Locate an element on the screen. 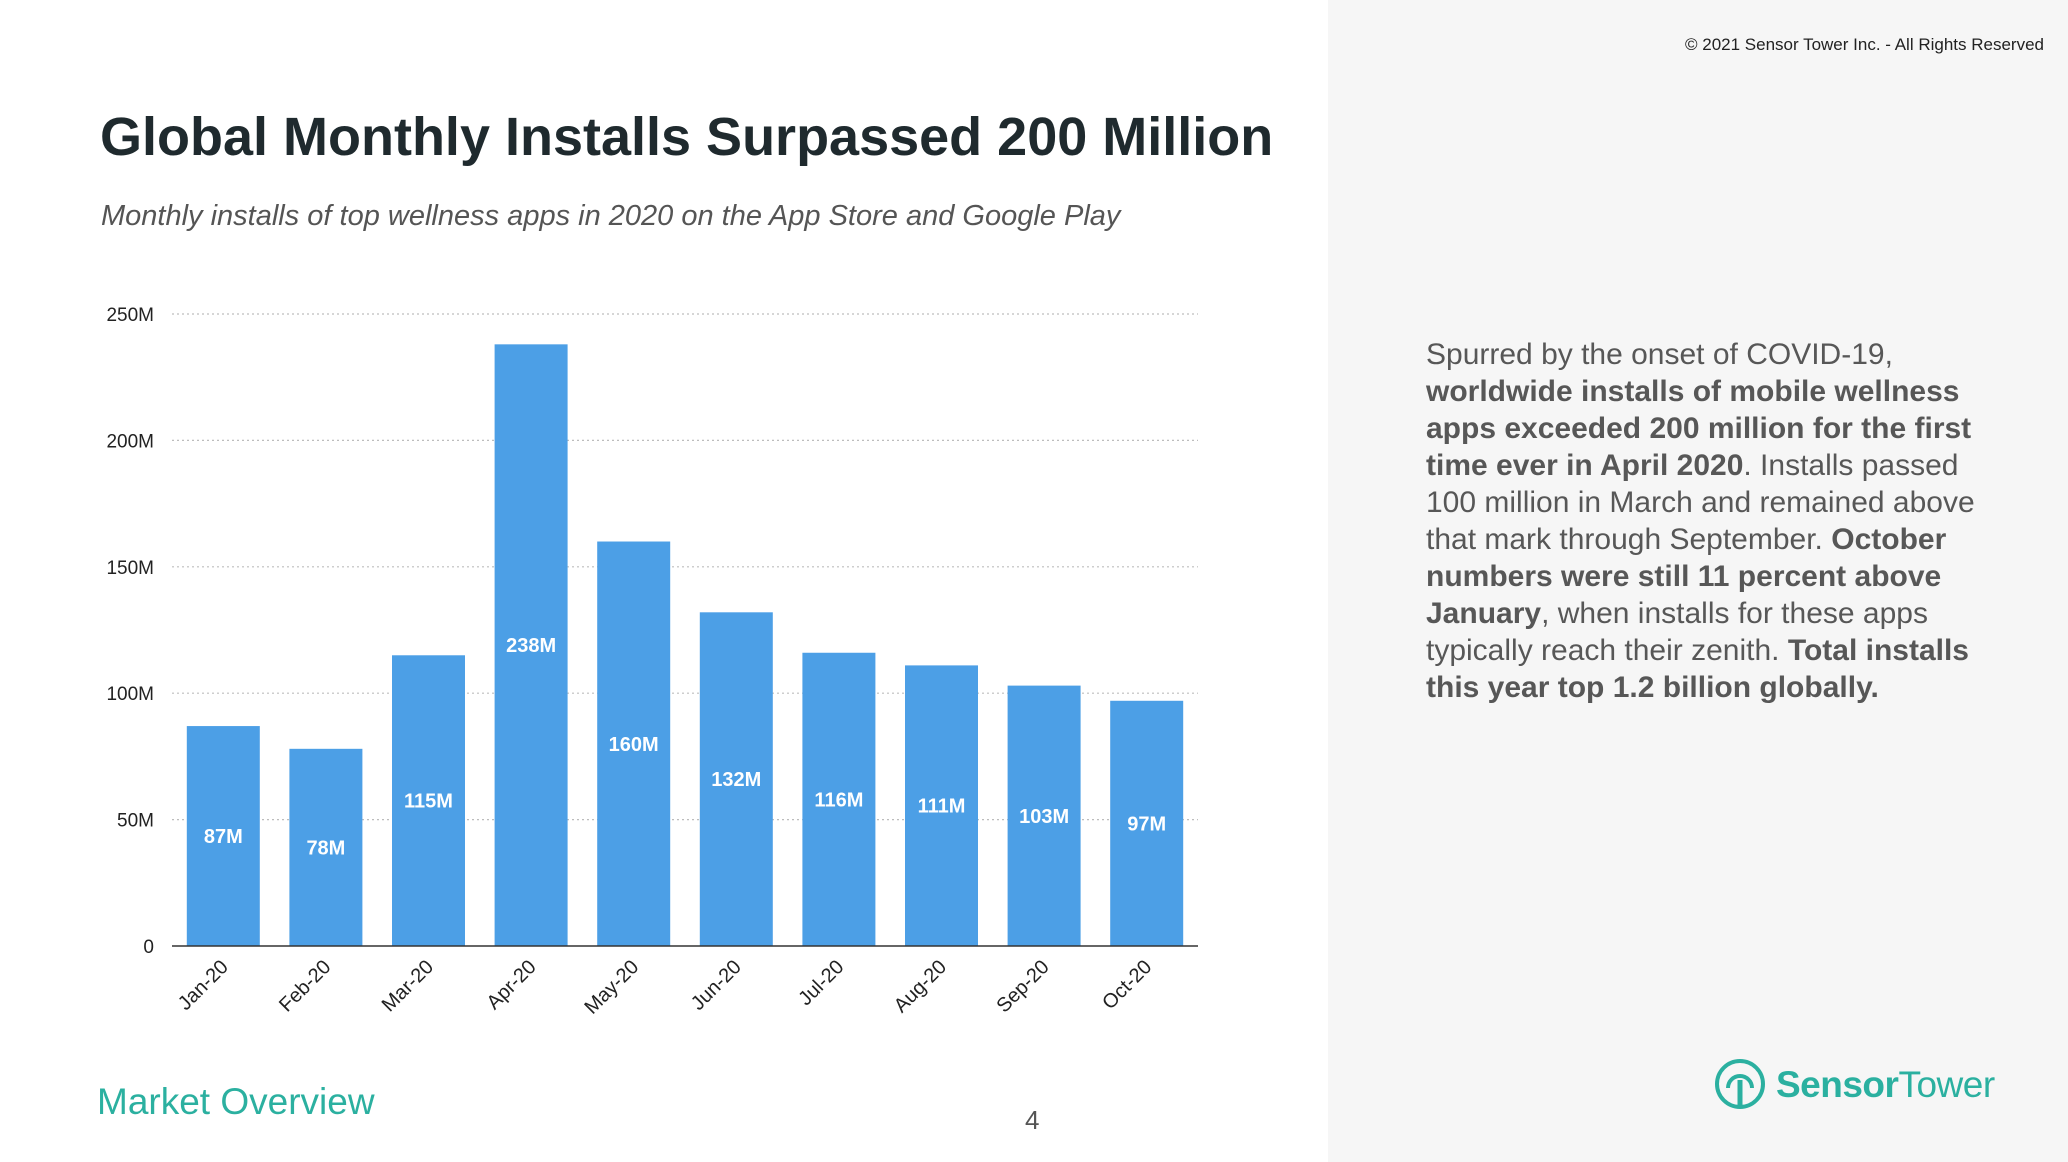 The width and height of the screenshot is (2068, 1162). x-tick-label: Apr-20 is located at coordinates (512, 985).